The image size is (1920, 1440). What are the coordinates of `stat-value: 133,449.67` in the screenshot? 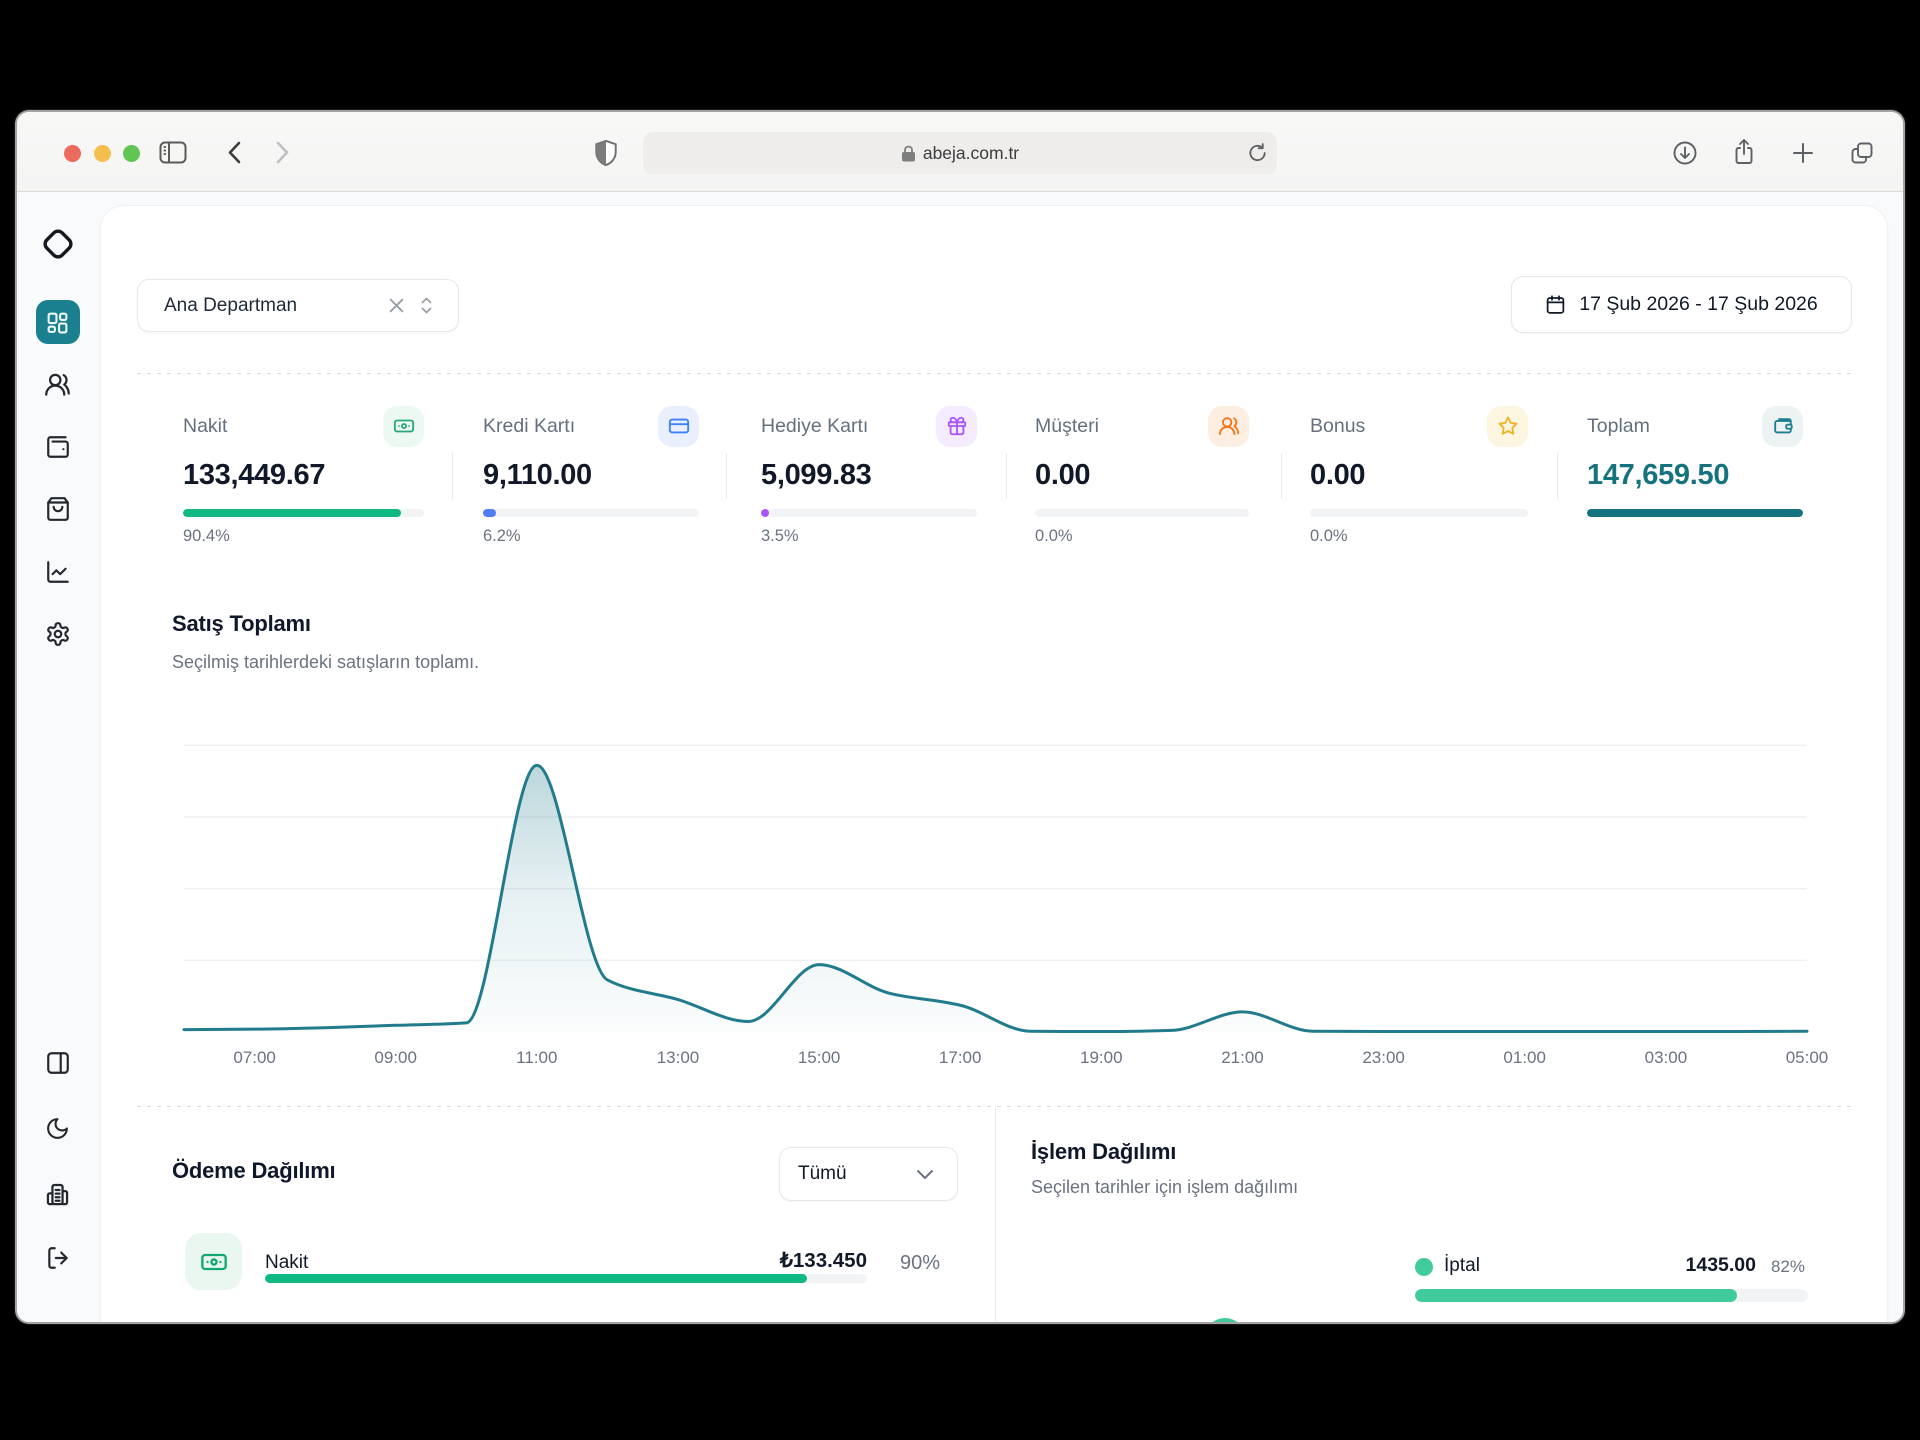 It's located at (254, 475).